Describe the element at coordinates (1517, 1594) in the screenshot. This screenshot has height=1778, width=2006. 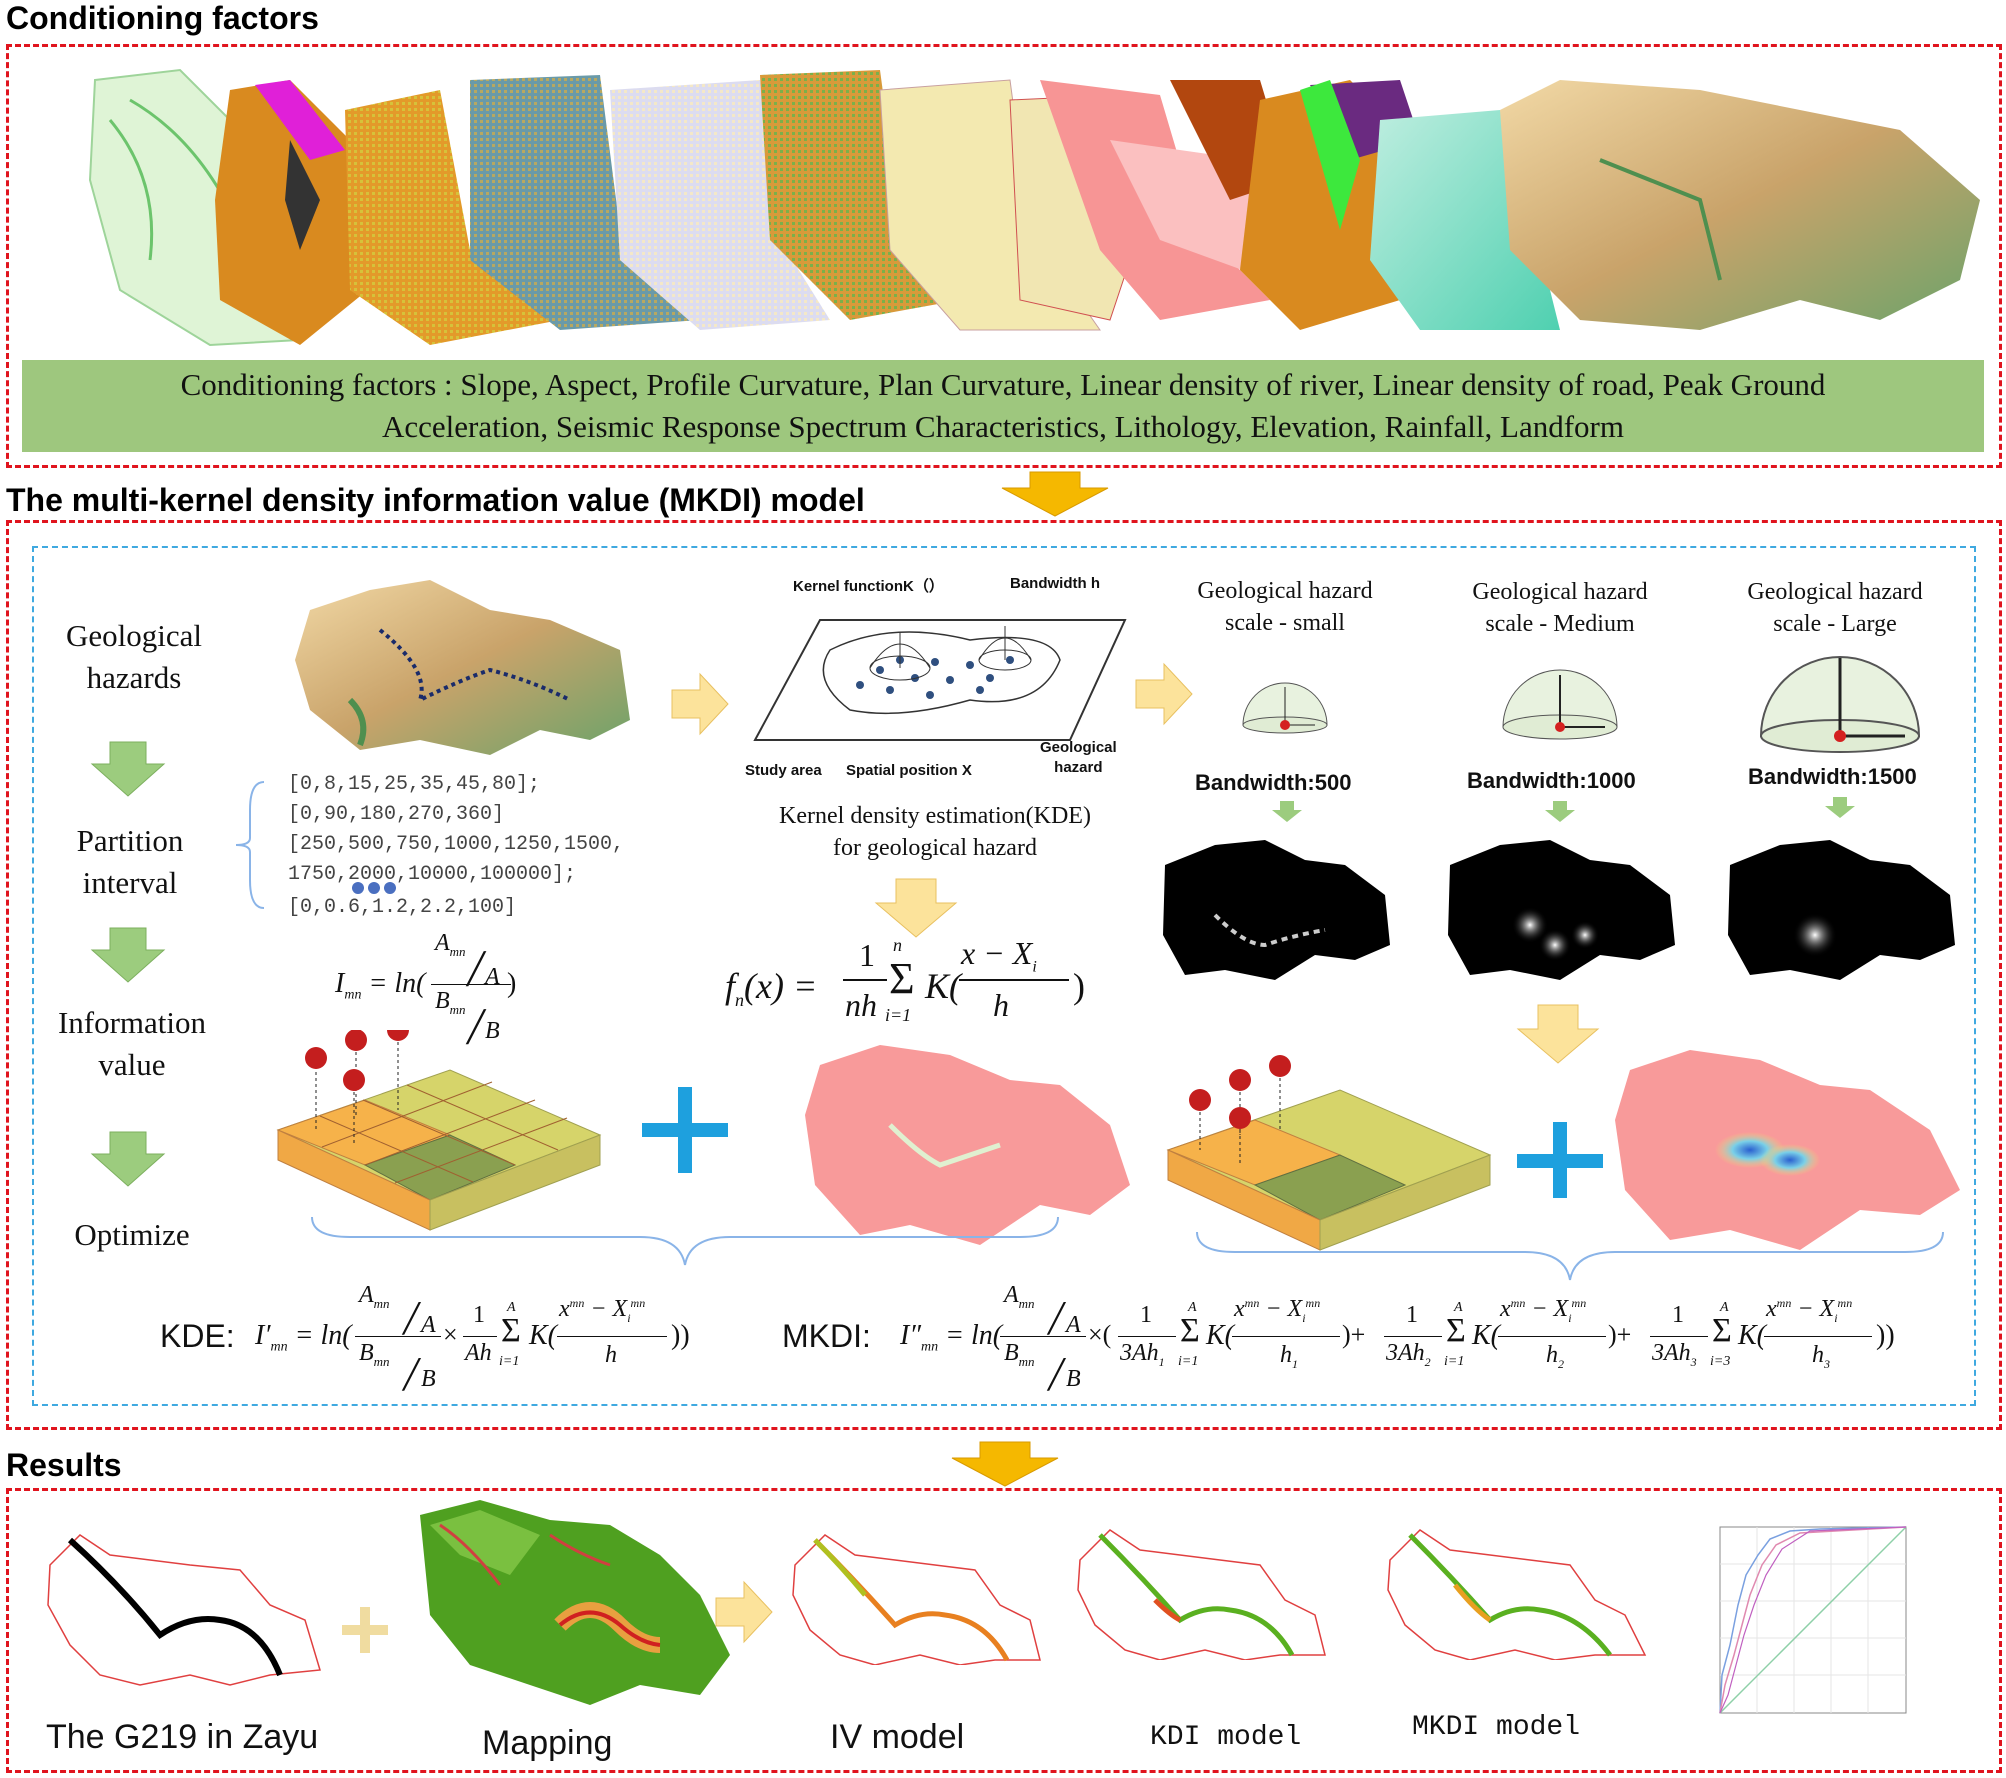
I see `mkdi-model-map` at that location.